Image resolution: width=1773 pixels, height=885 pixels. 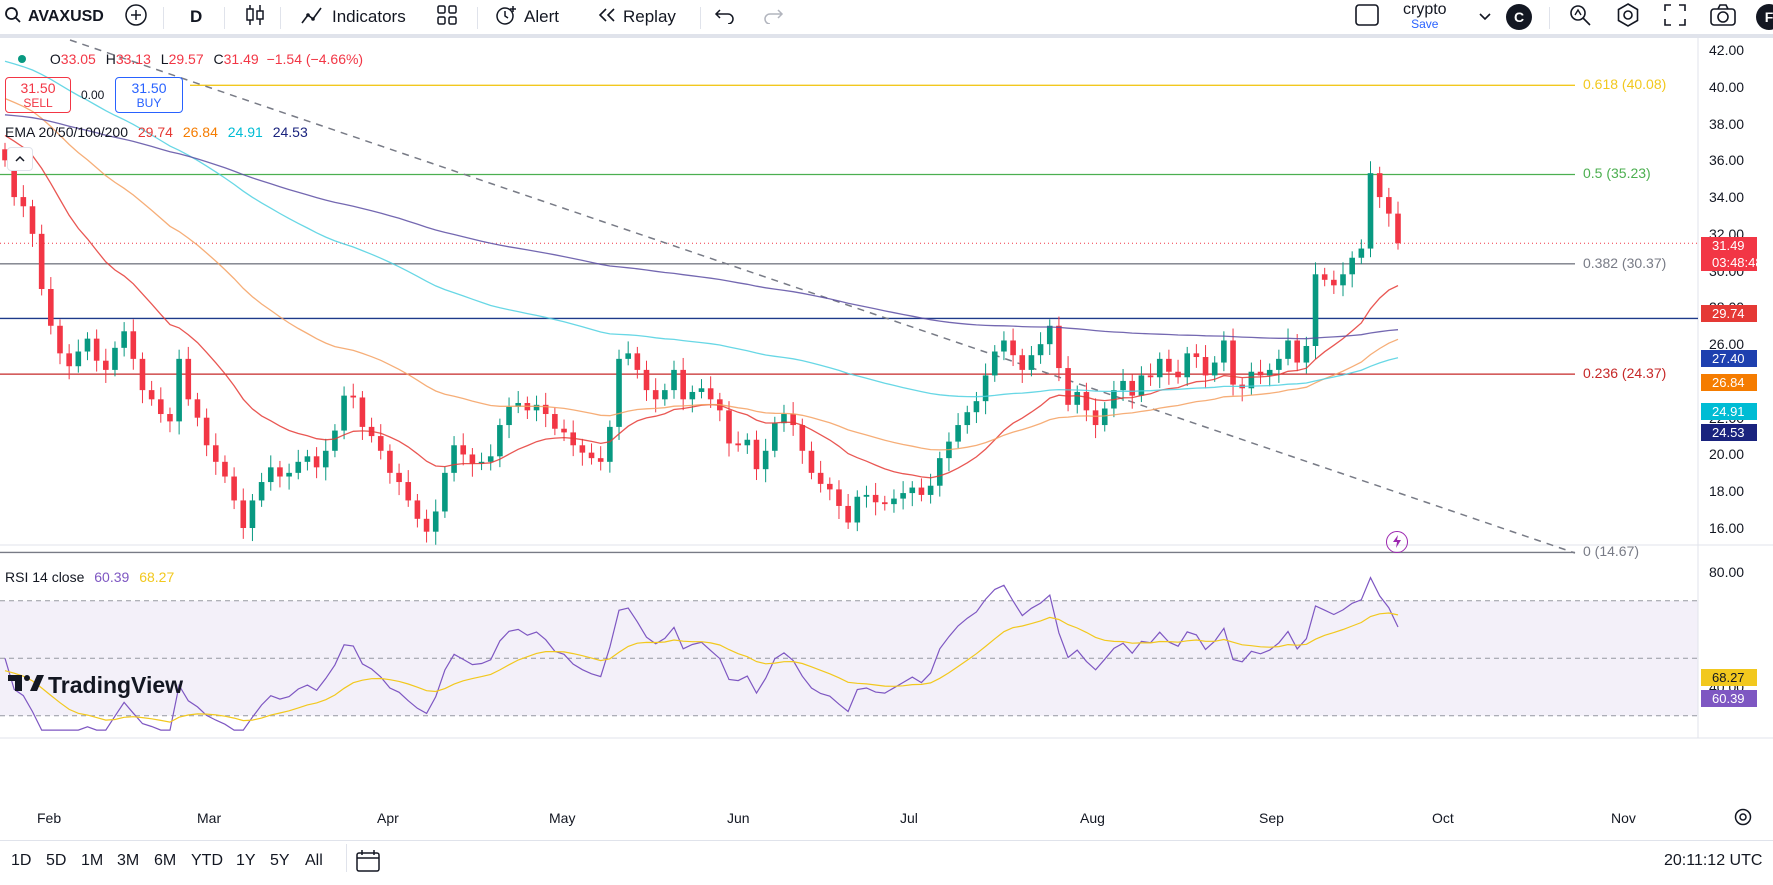 I want to click on sell-button: 31.50 SELL, so click(x=38, y=95).